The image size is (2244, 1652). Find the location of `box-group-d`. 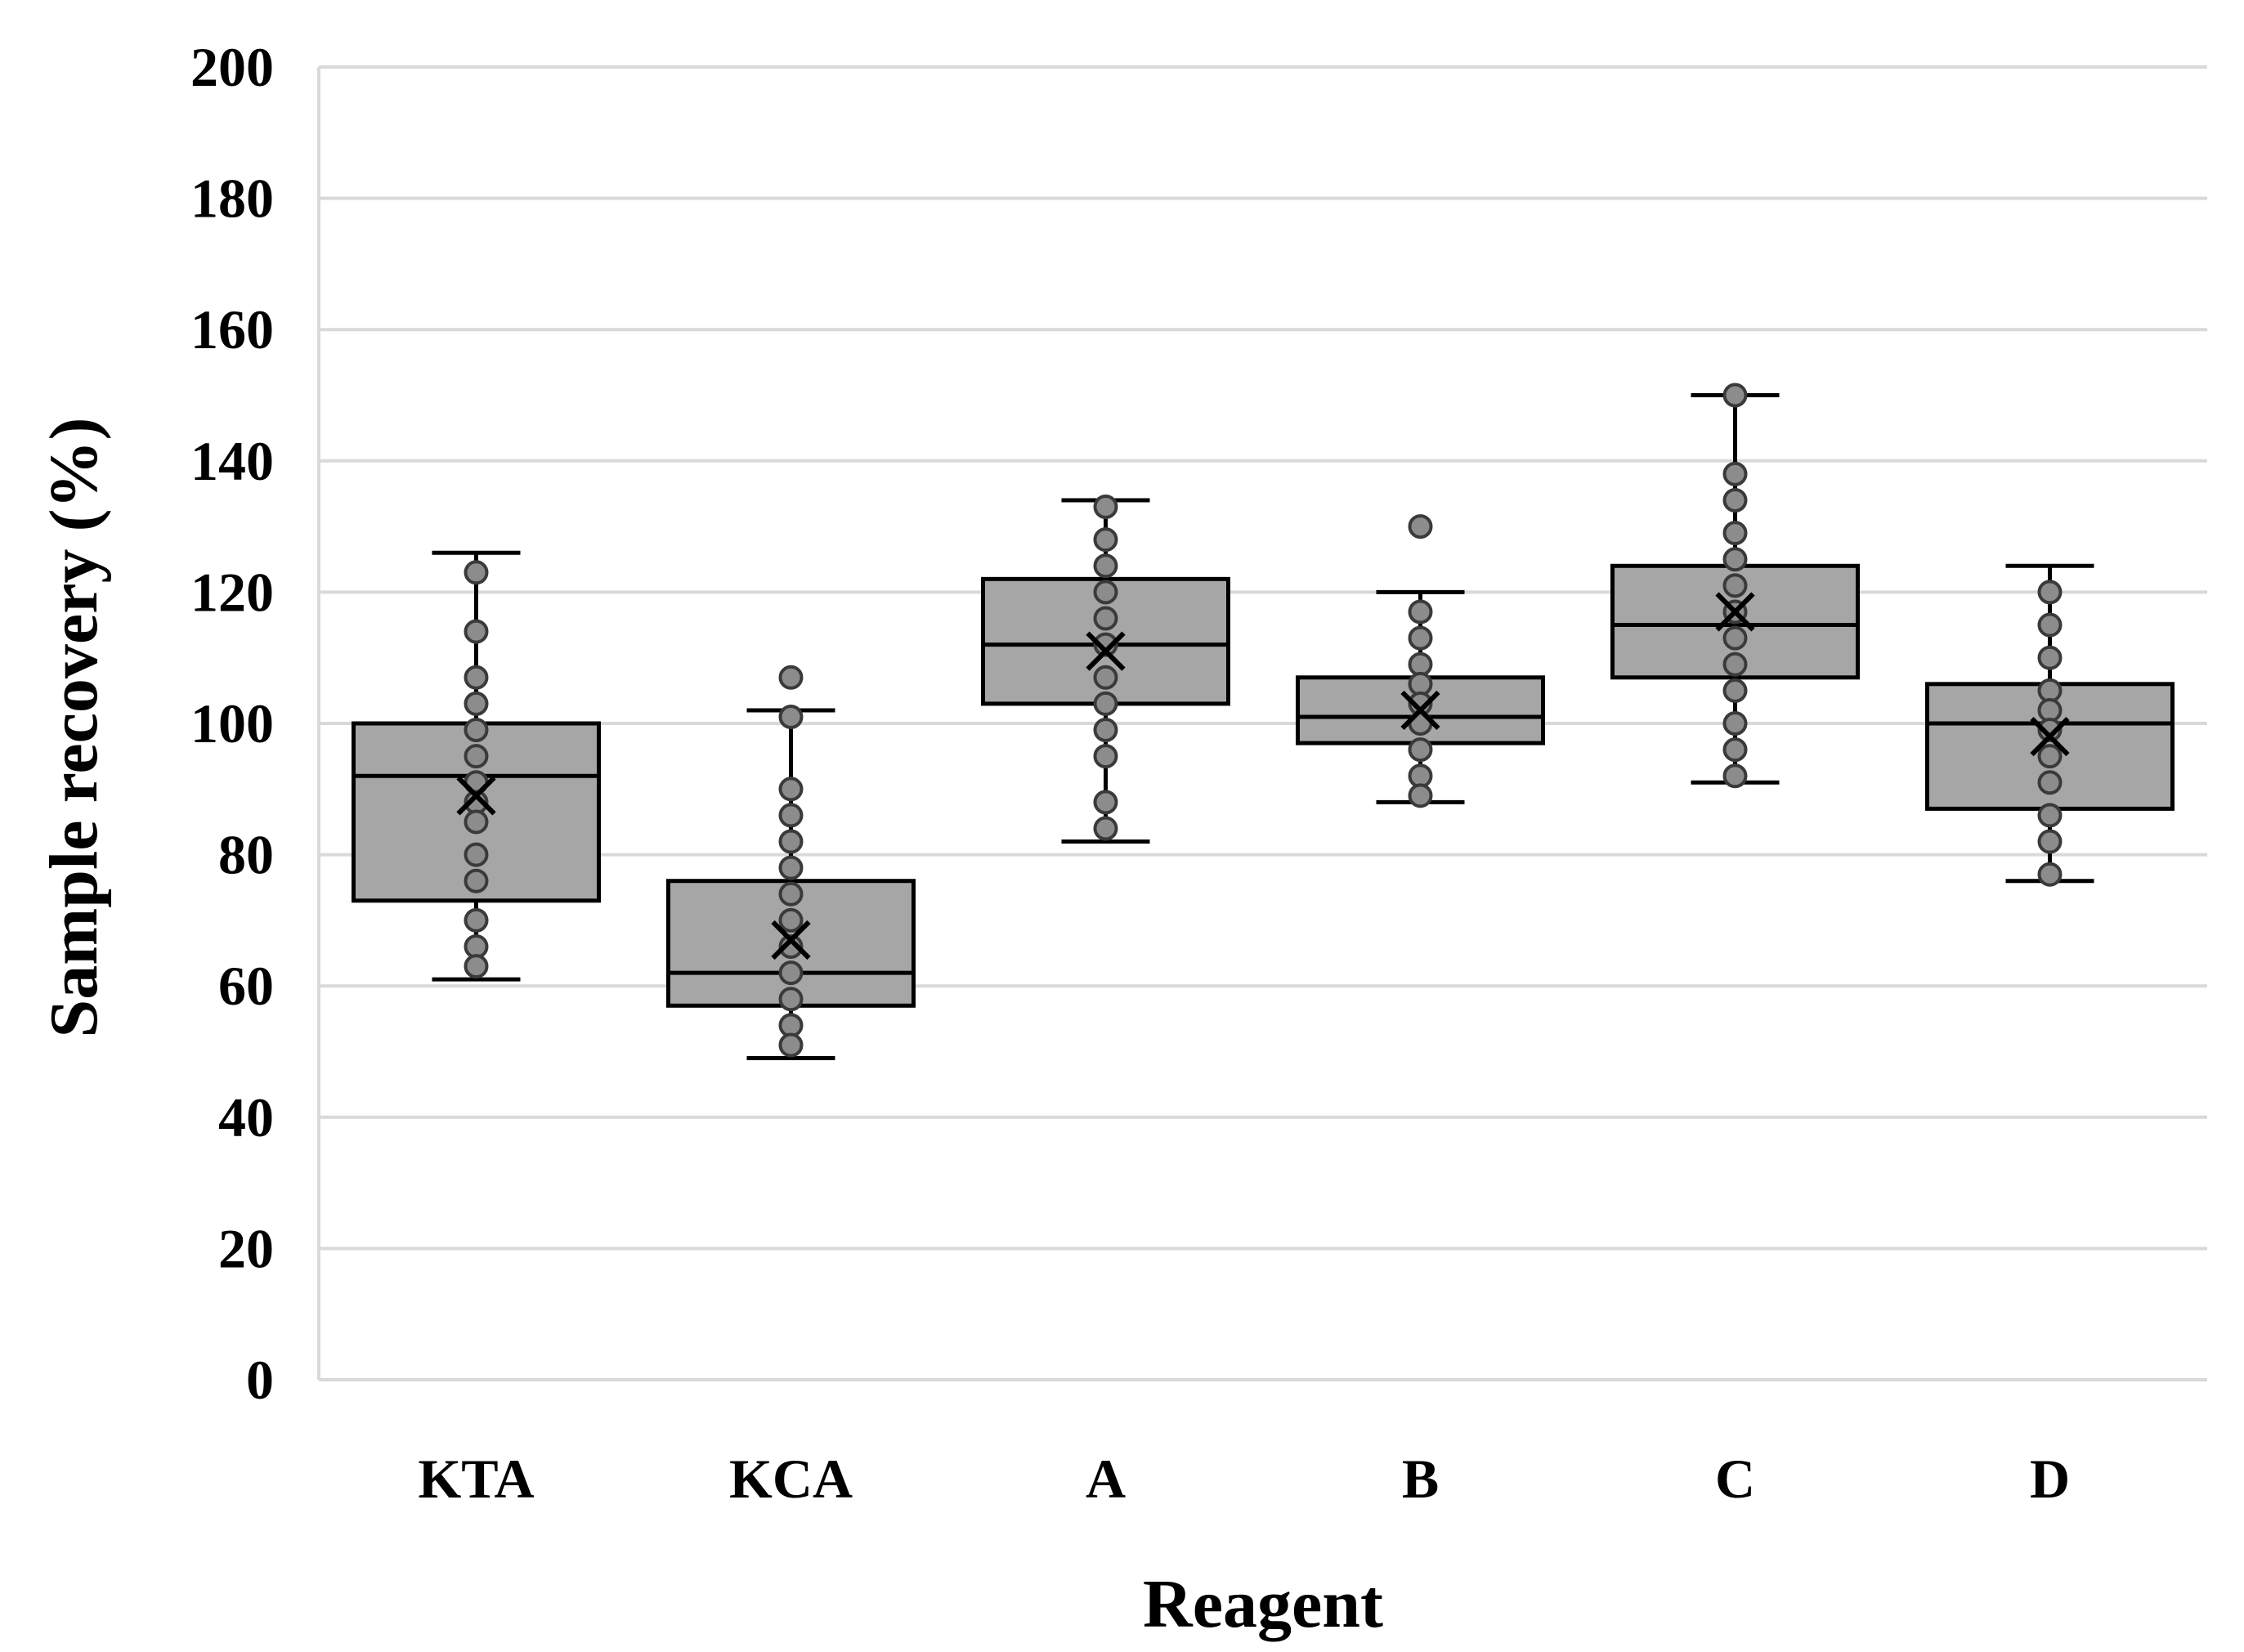

box-group-d is located at coordinates (2050, 725).